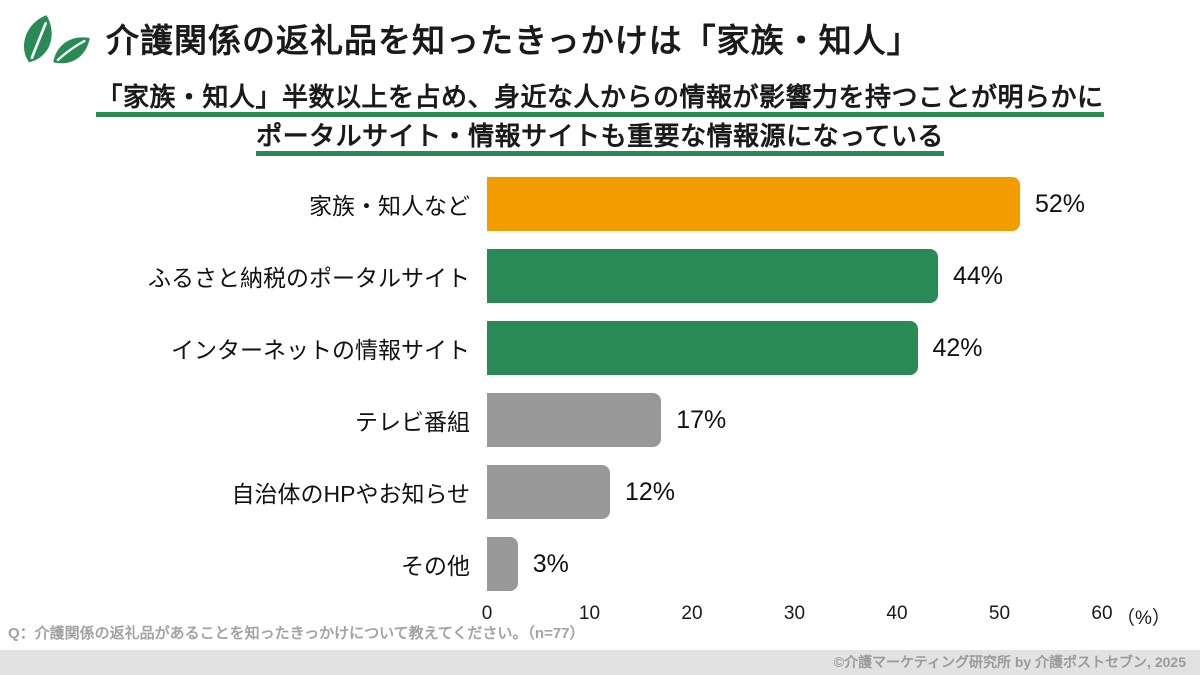  What do you see at coordinates (1009, 662) in the screenshot?
I see `copyright-credit: ©介護マーケティング研究所 by 介護ポストセブン, 2025` at bounding box center [1009, 662].